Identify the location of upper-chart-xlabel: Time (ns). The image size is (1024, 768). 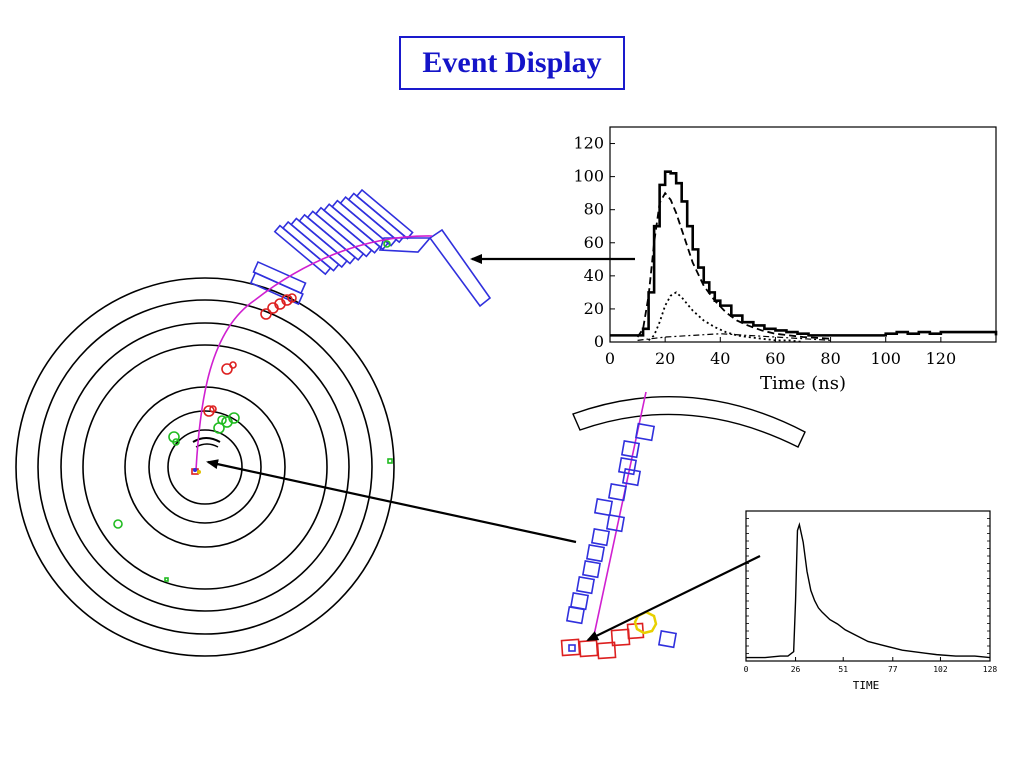
(803, 383).